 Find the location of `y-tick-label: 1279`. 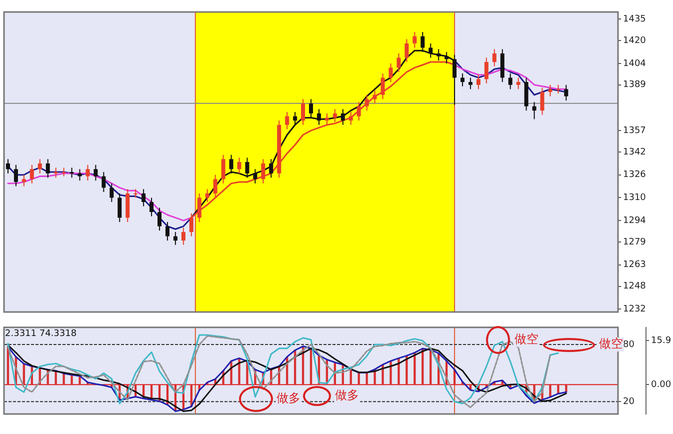

y-tick-label: 1279 is located at coordinates (634, 242).